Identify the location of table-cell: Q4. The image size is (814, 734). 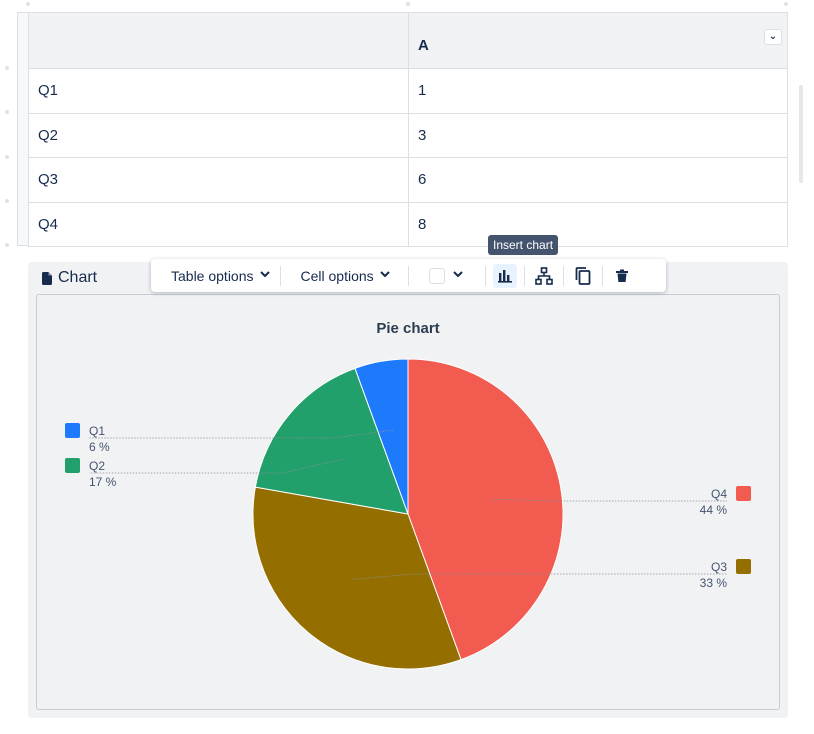
(218, 224).